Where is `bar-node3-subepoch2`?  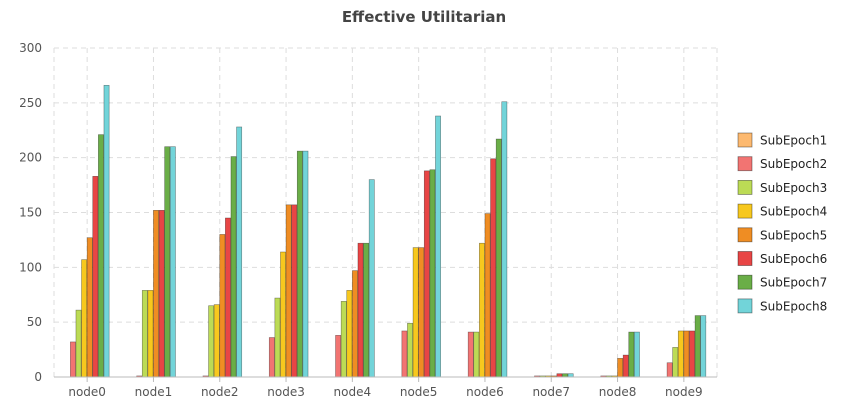
bar-node3-subepoch2 is located at coordinates (271, 357).